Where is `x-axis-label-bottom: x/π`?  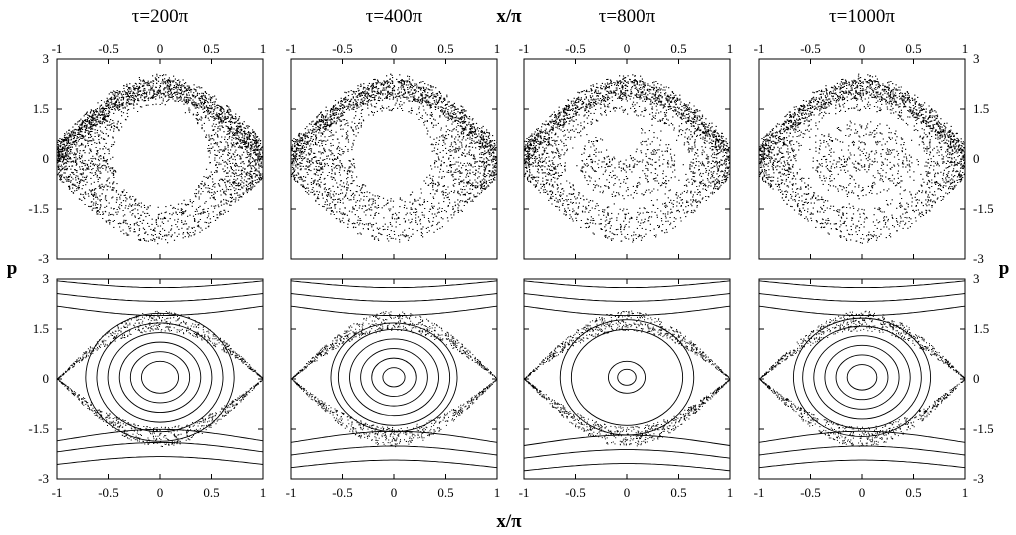
x-axis-label-bottom: x/π is located at coordinates (509, 521).